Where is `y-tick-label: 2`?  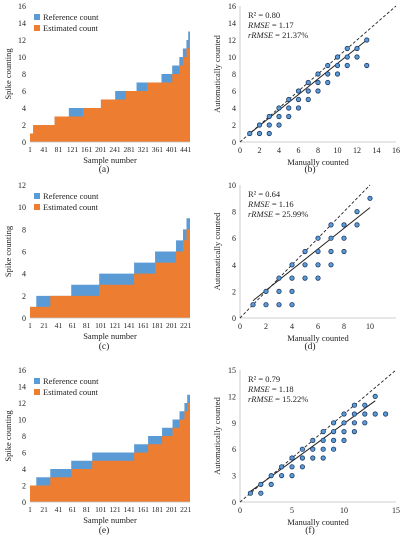
y-tick-label: 2 is located at coordinates (234, 125).